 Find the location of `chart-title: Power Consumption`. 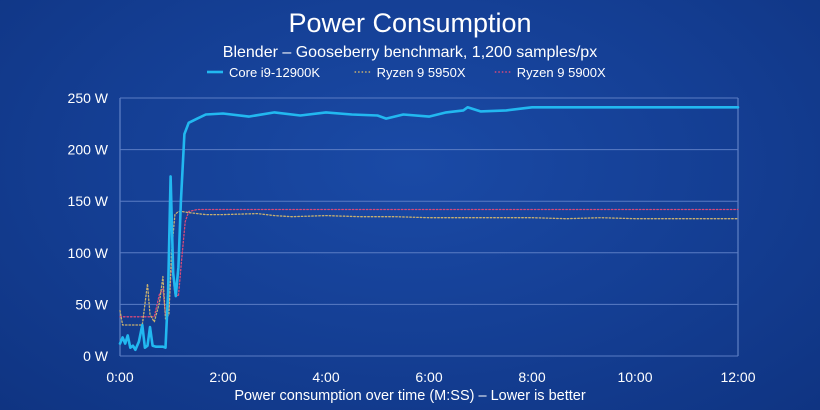

chart-title: Power Consumption is located at coordinates (409, 23).